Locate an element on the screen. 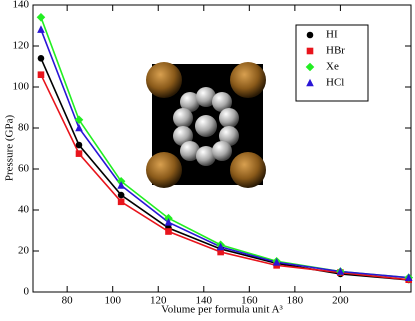 The width and height of the screenshot is (415, 321). x-tick-label: 80 is located at coordinates (68, 301).